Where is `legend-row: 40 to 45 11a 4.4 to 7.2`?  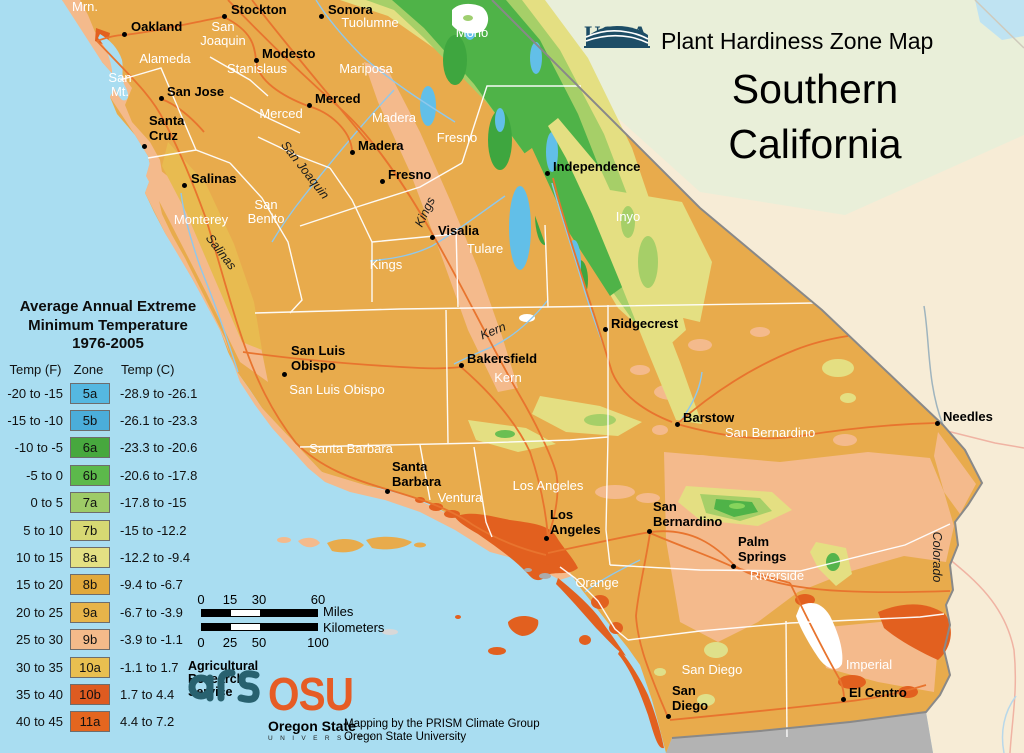
legend-row: 40 to 45 11a 4.4 to 7.2 is located at coordinates (117, 721).